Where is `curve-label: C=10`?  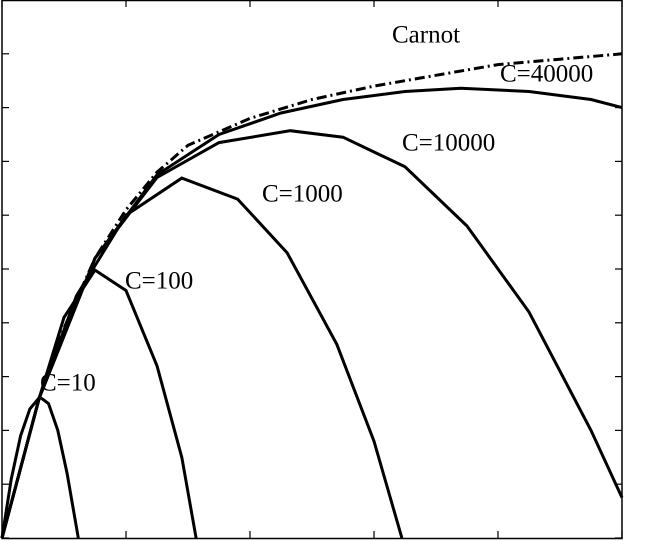 curve-label: C=10 is located at coordinates (68, 383).